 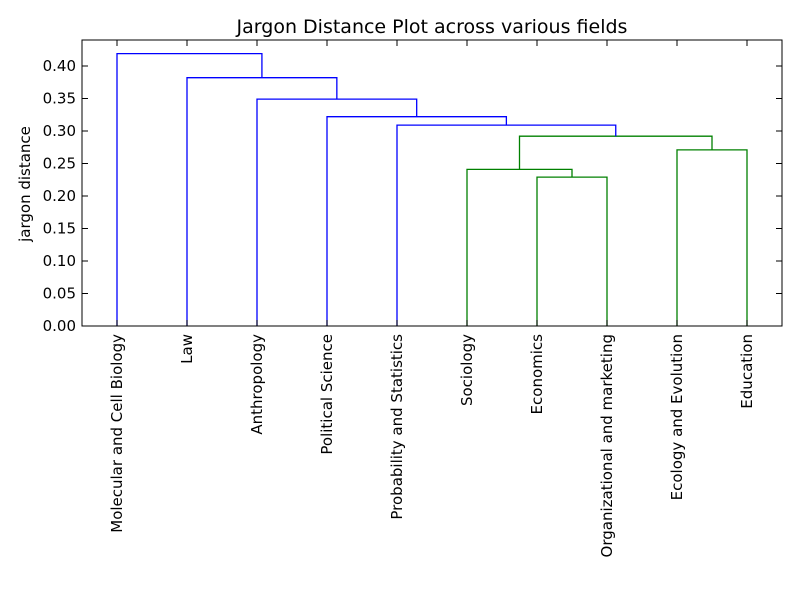 I want to click on y-tick-label: 0.10, so click(x=59, y=261).